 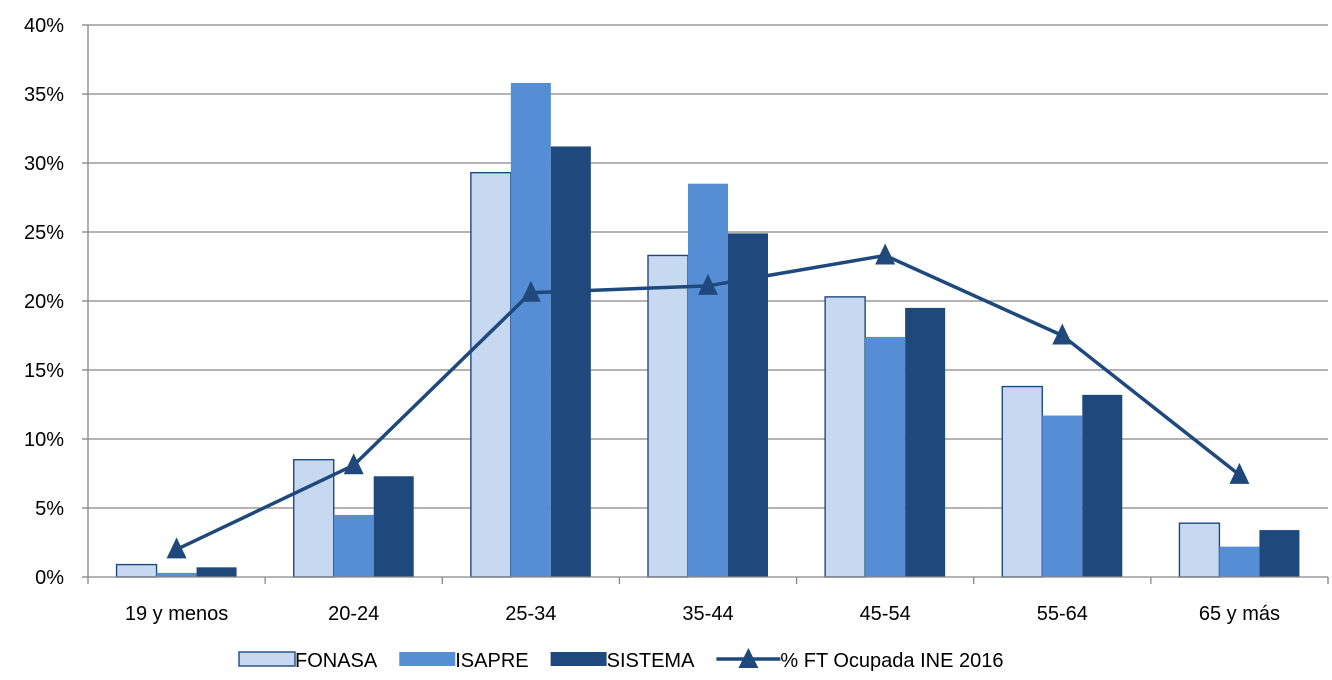 I want to click on legend-label-fonasa: FONASA, so click(x=336, y=661).